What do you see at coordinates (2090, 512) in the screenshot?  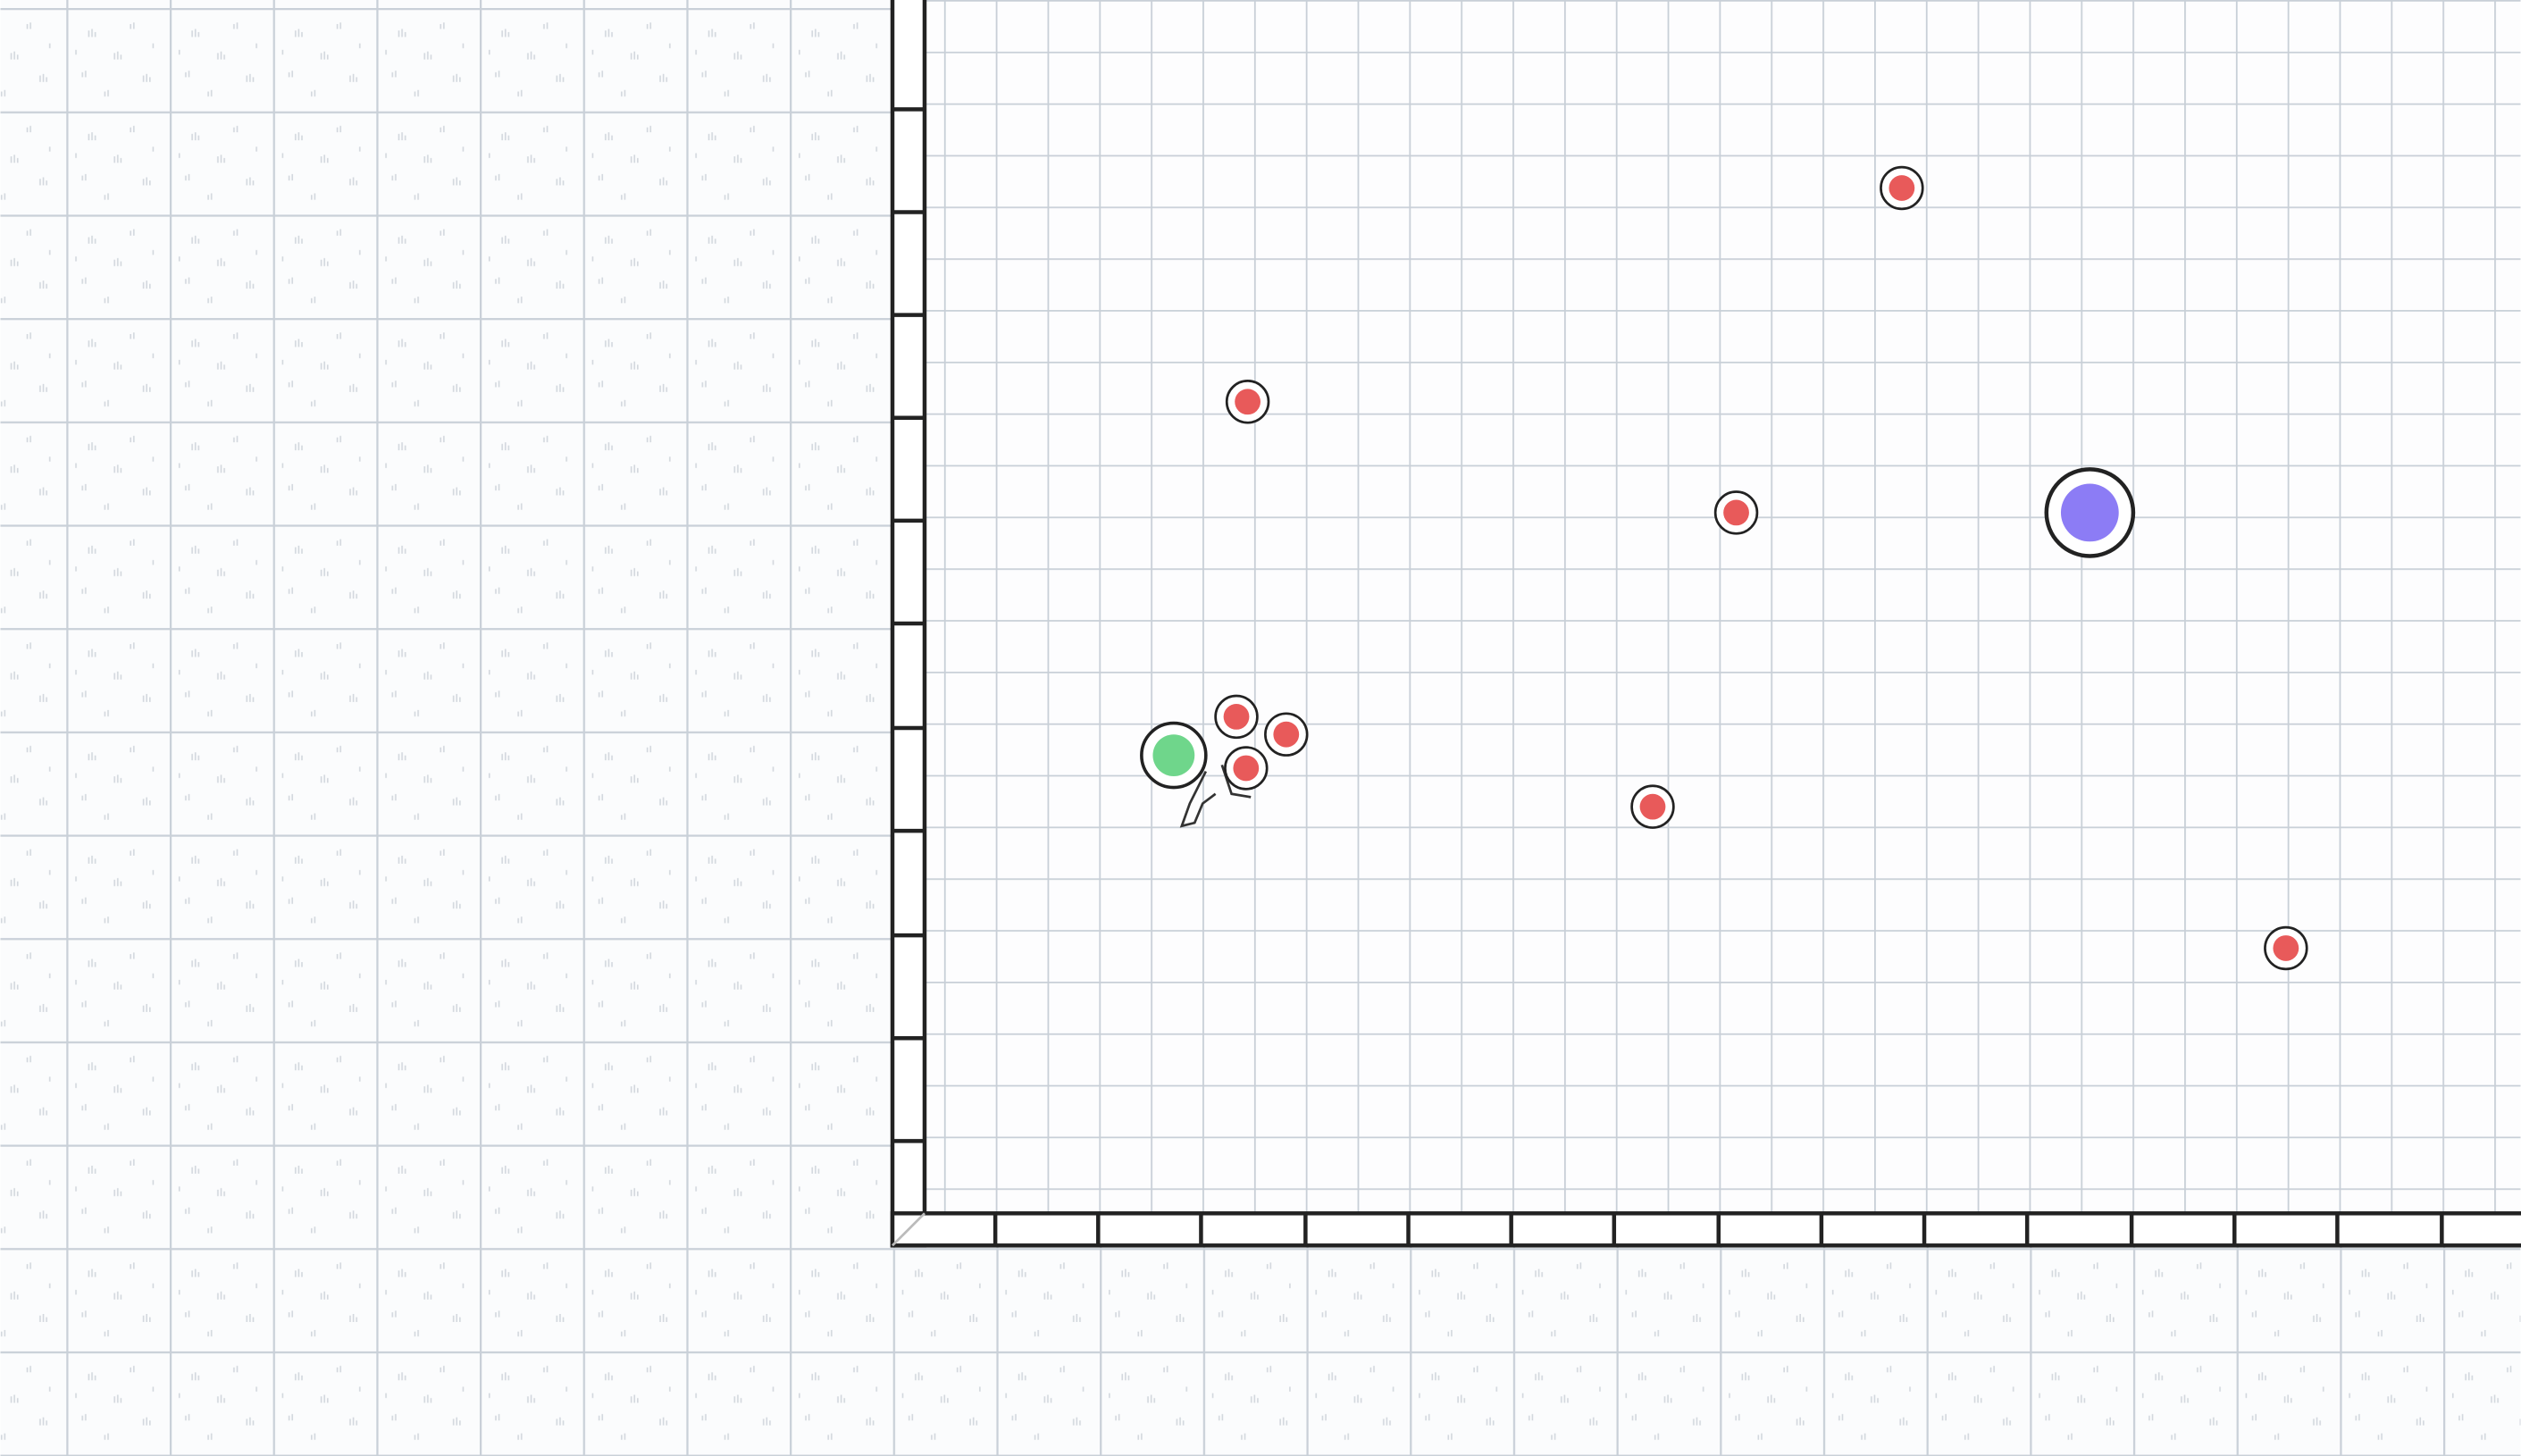 I see `boss` at bounding box center [2090, 512].